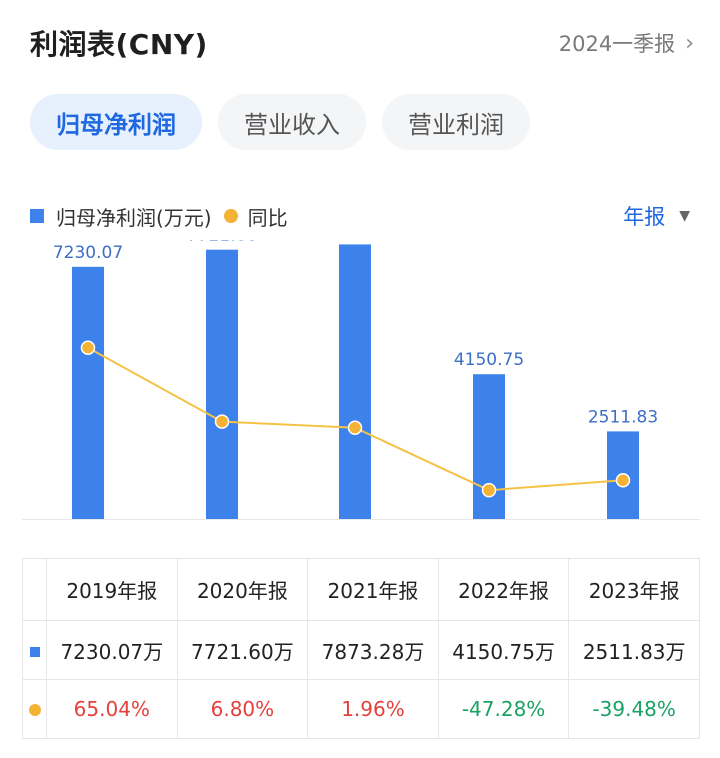  Describe the element at coordinates (355, 427) in the screenshot. I see `yoy-point-2021年报` at that location.